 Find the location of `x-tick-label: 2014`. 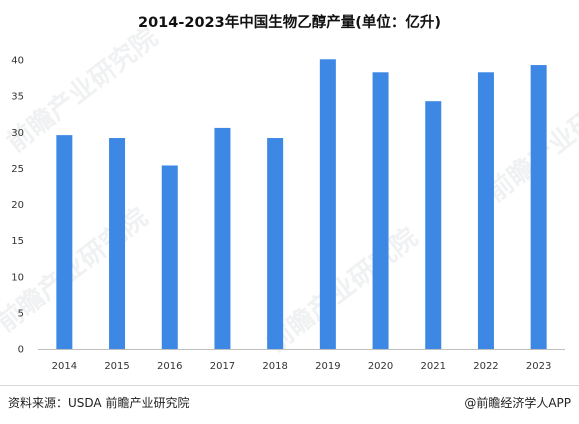

x-tick-label: 2014 is located at coordinates (64, 366).